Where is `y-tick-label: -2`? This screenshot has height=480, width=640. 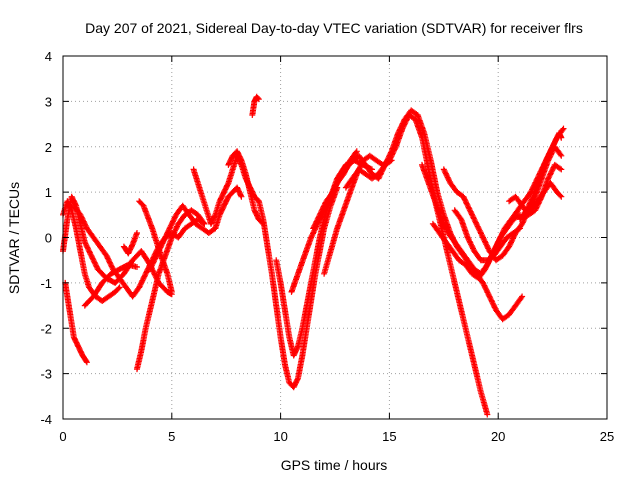
y-tick-label: -2 is located at coordinates (46, 328).